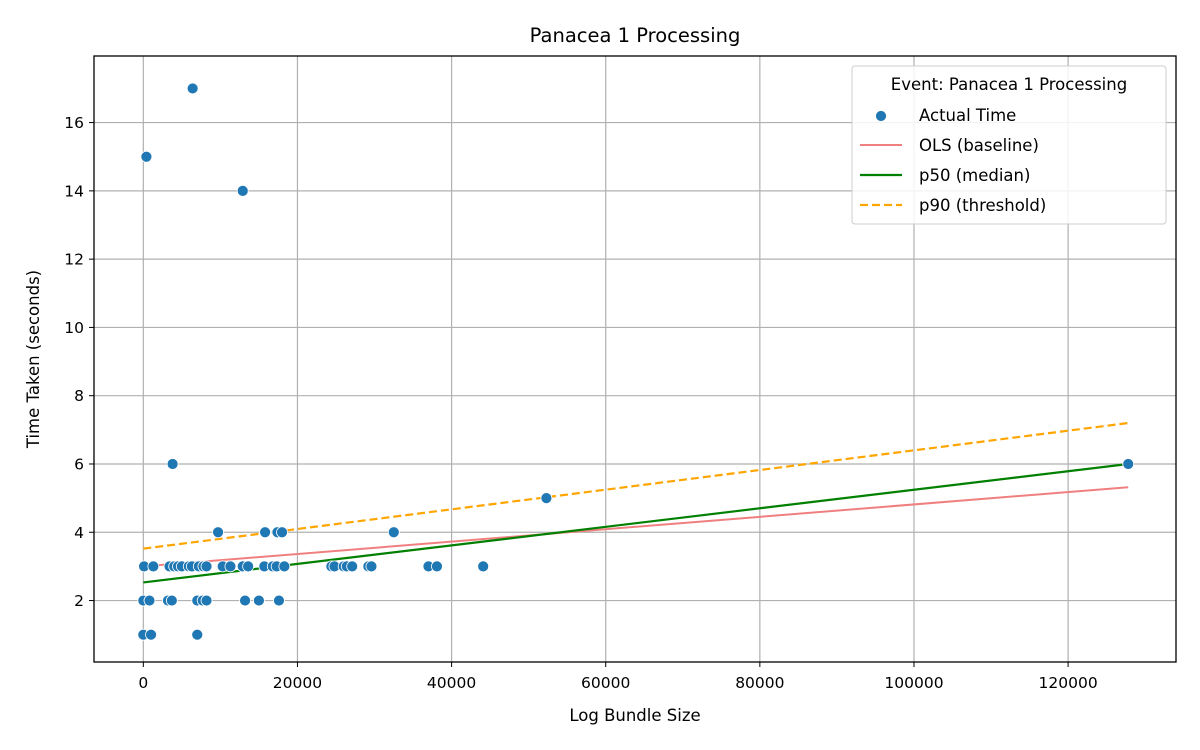  What do you see at coordinates (79, 601) in the screenshot?
I see `y-tick-label: 2` at bounding box center [79, 601].